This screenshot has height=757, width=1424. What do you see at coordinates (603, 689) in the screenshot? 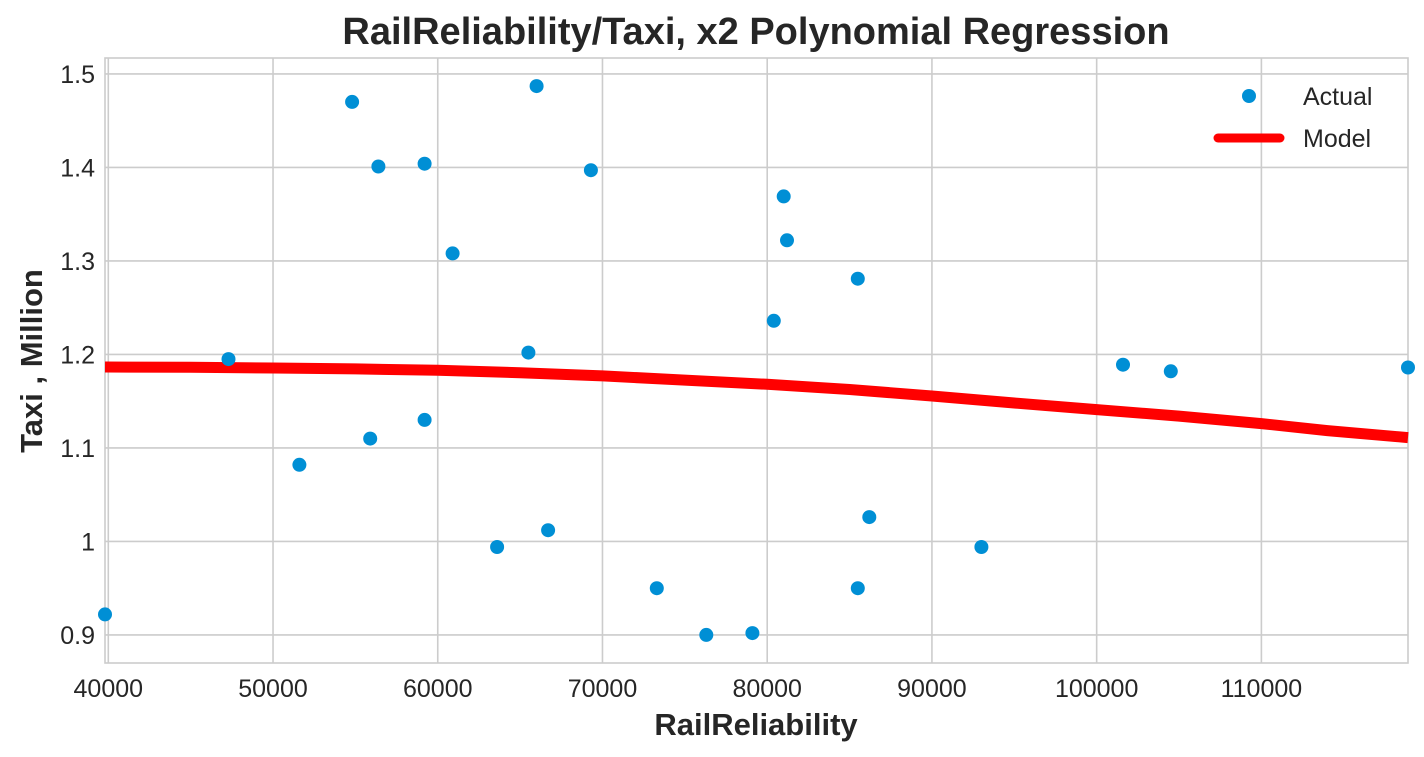
I see `x-tick-label: 70000` at bounding box center [603, 689].